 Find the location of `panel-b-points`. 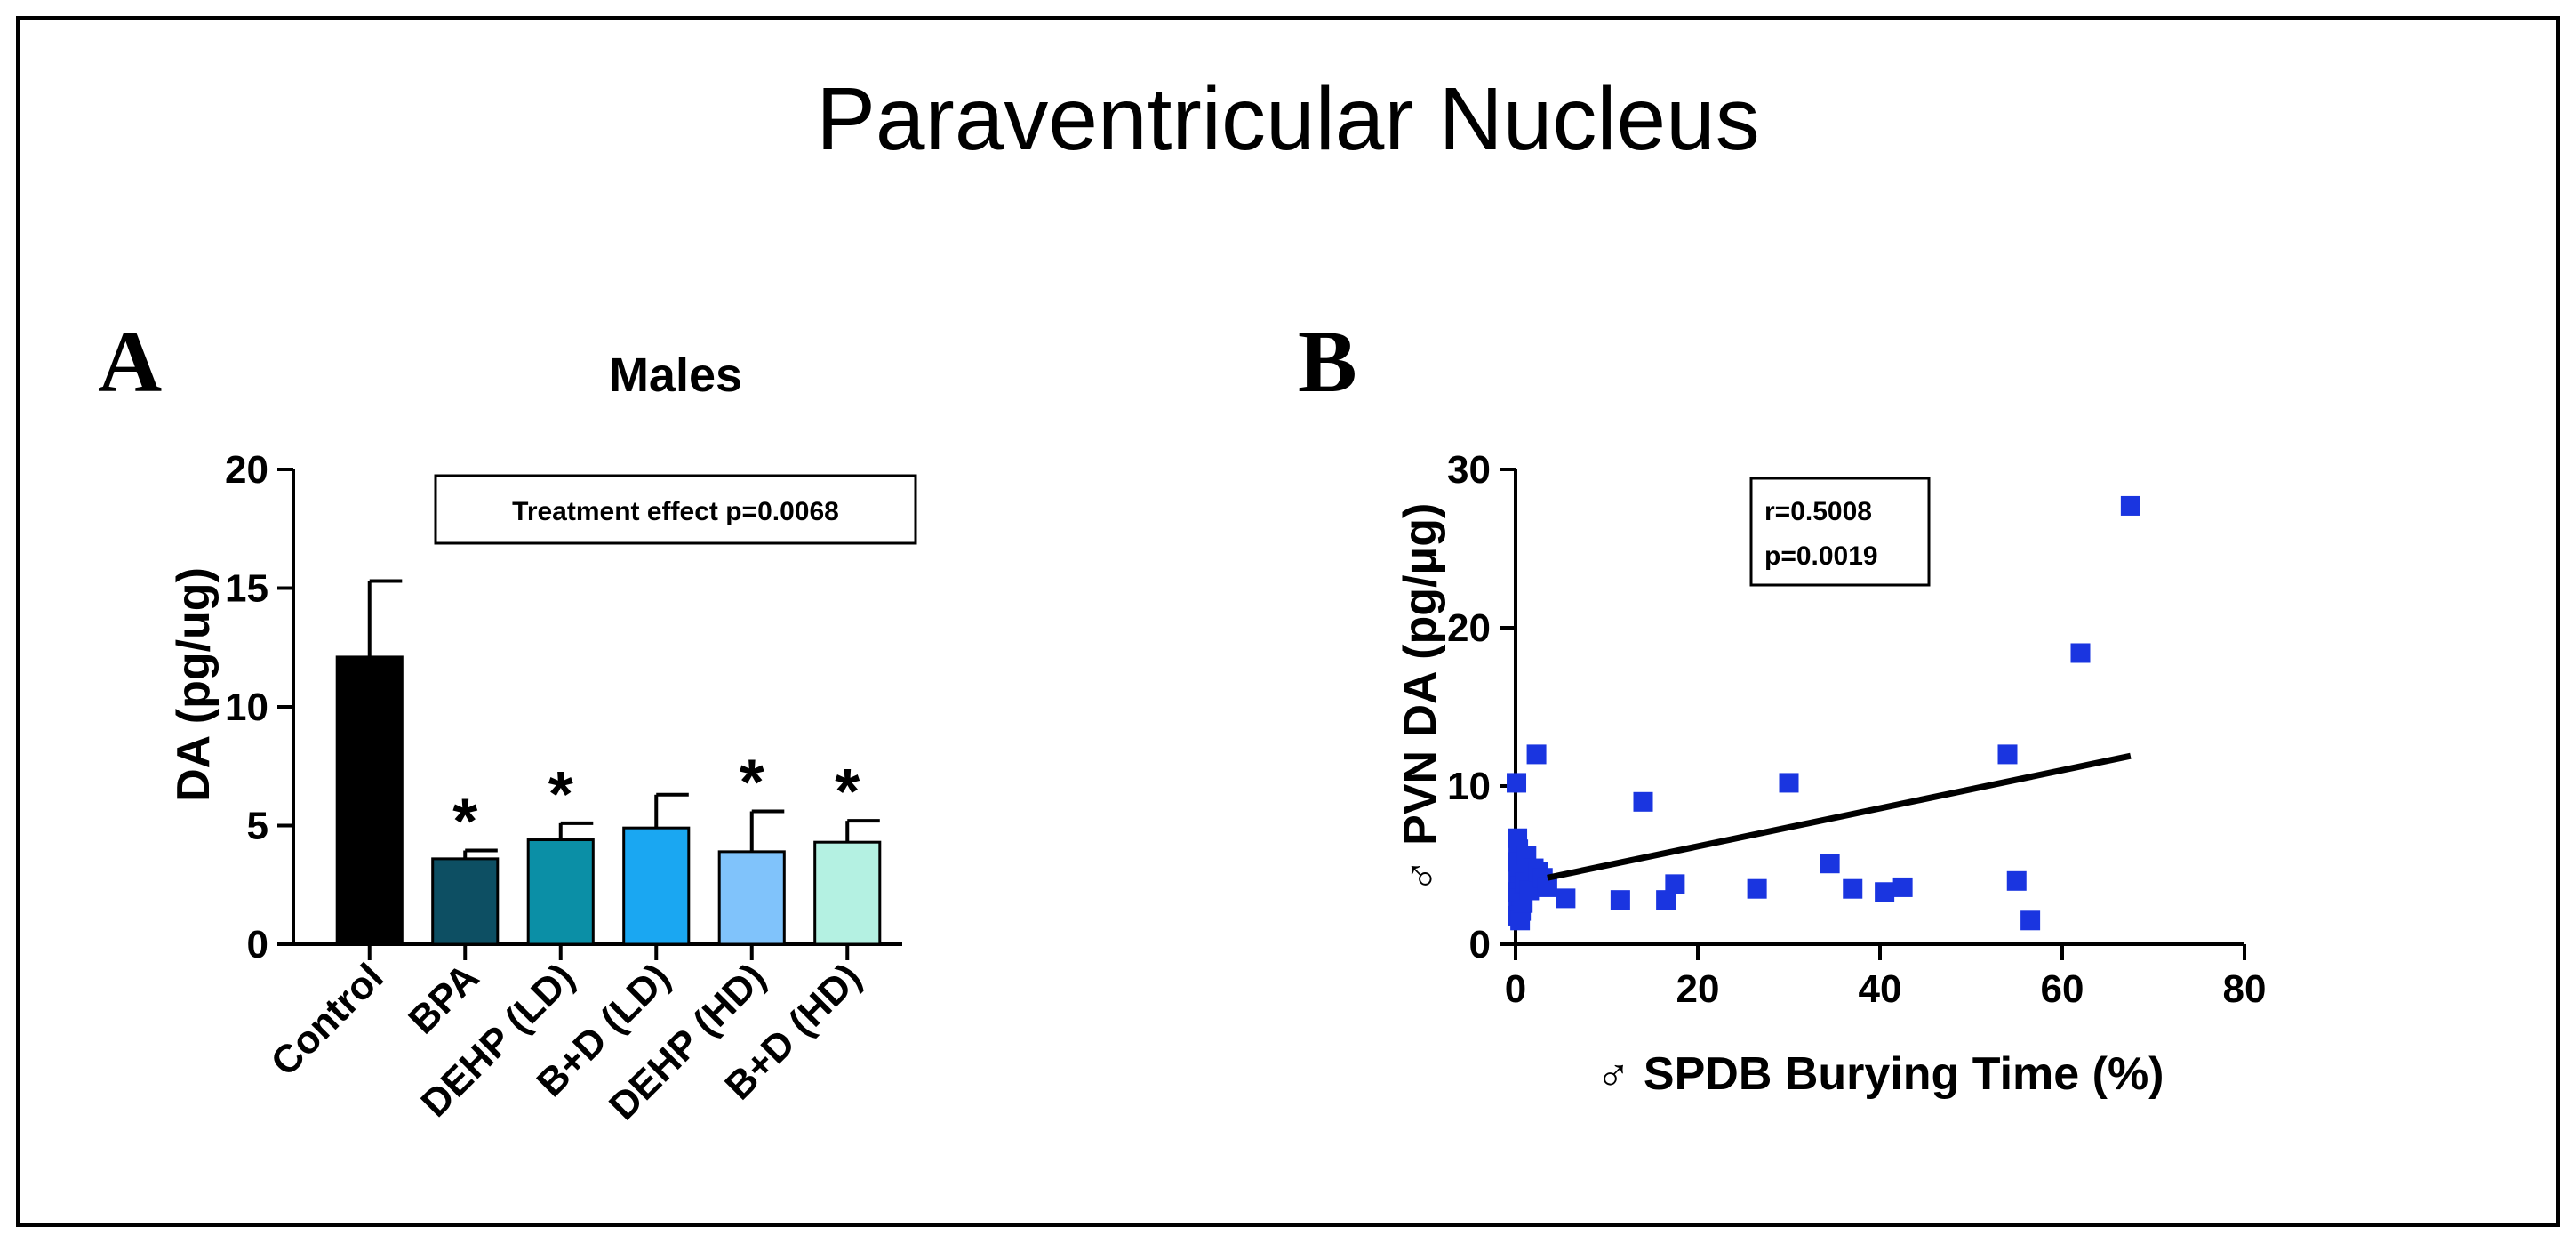

panel-b-points is located at coordinates (1823, 713).